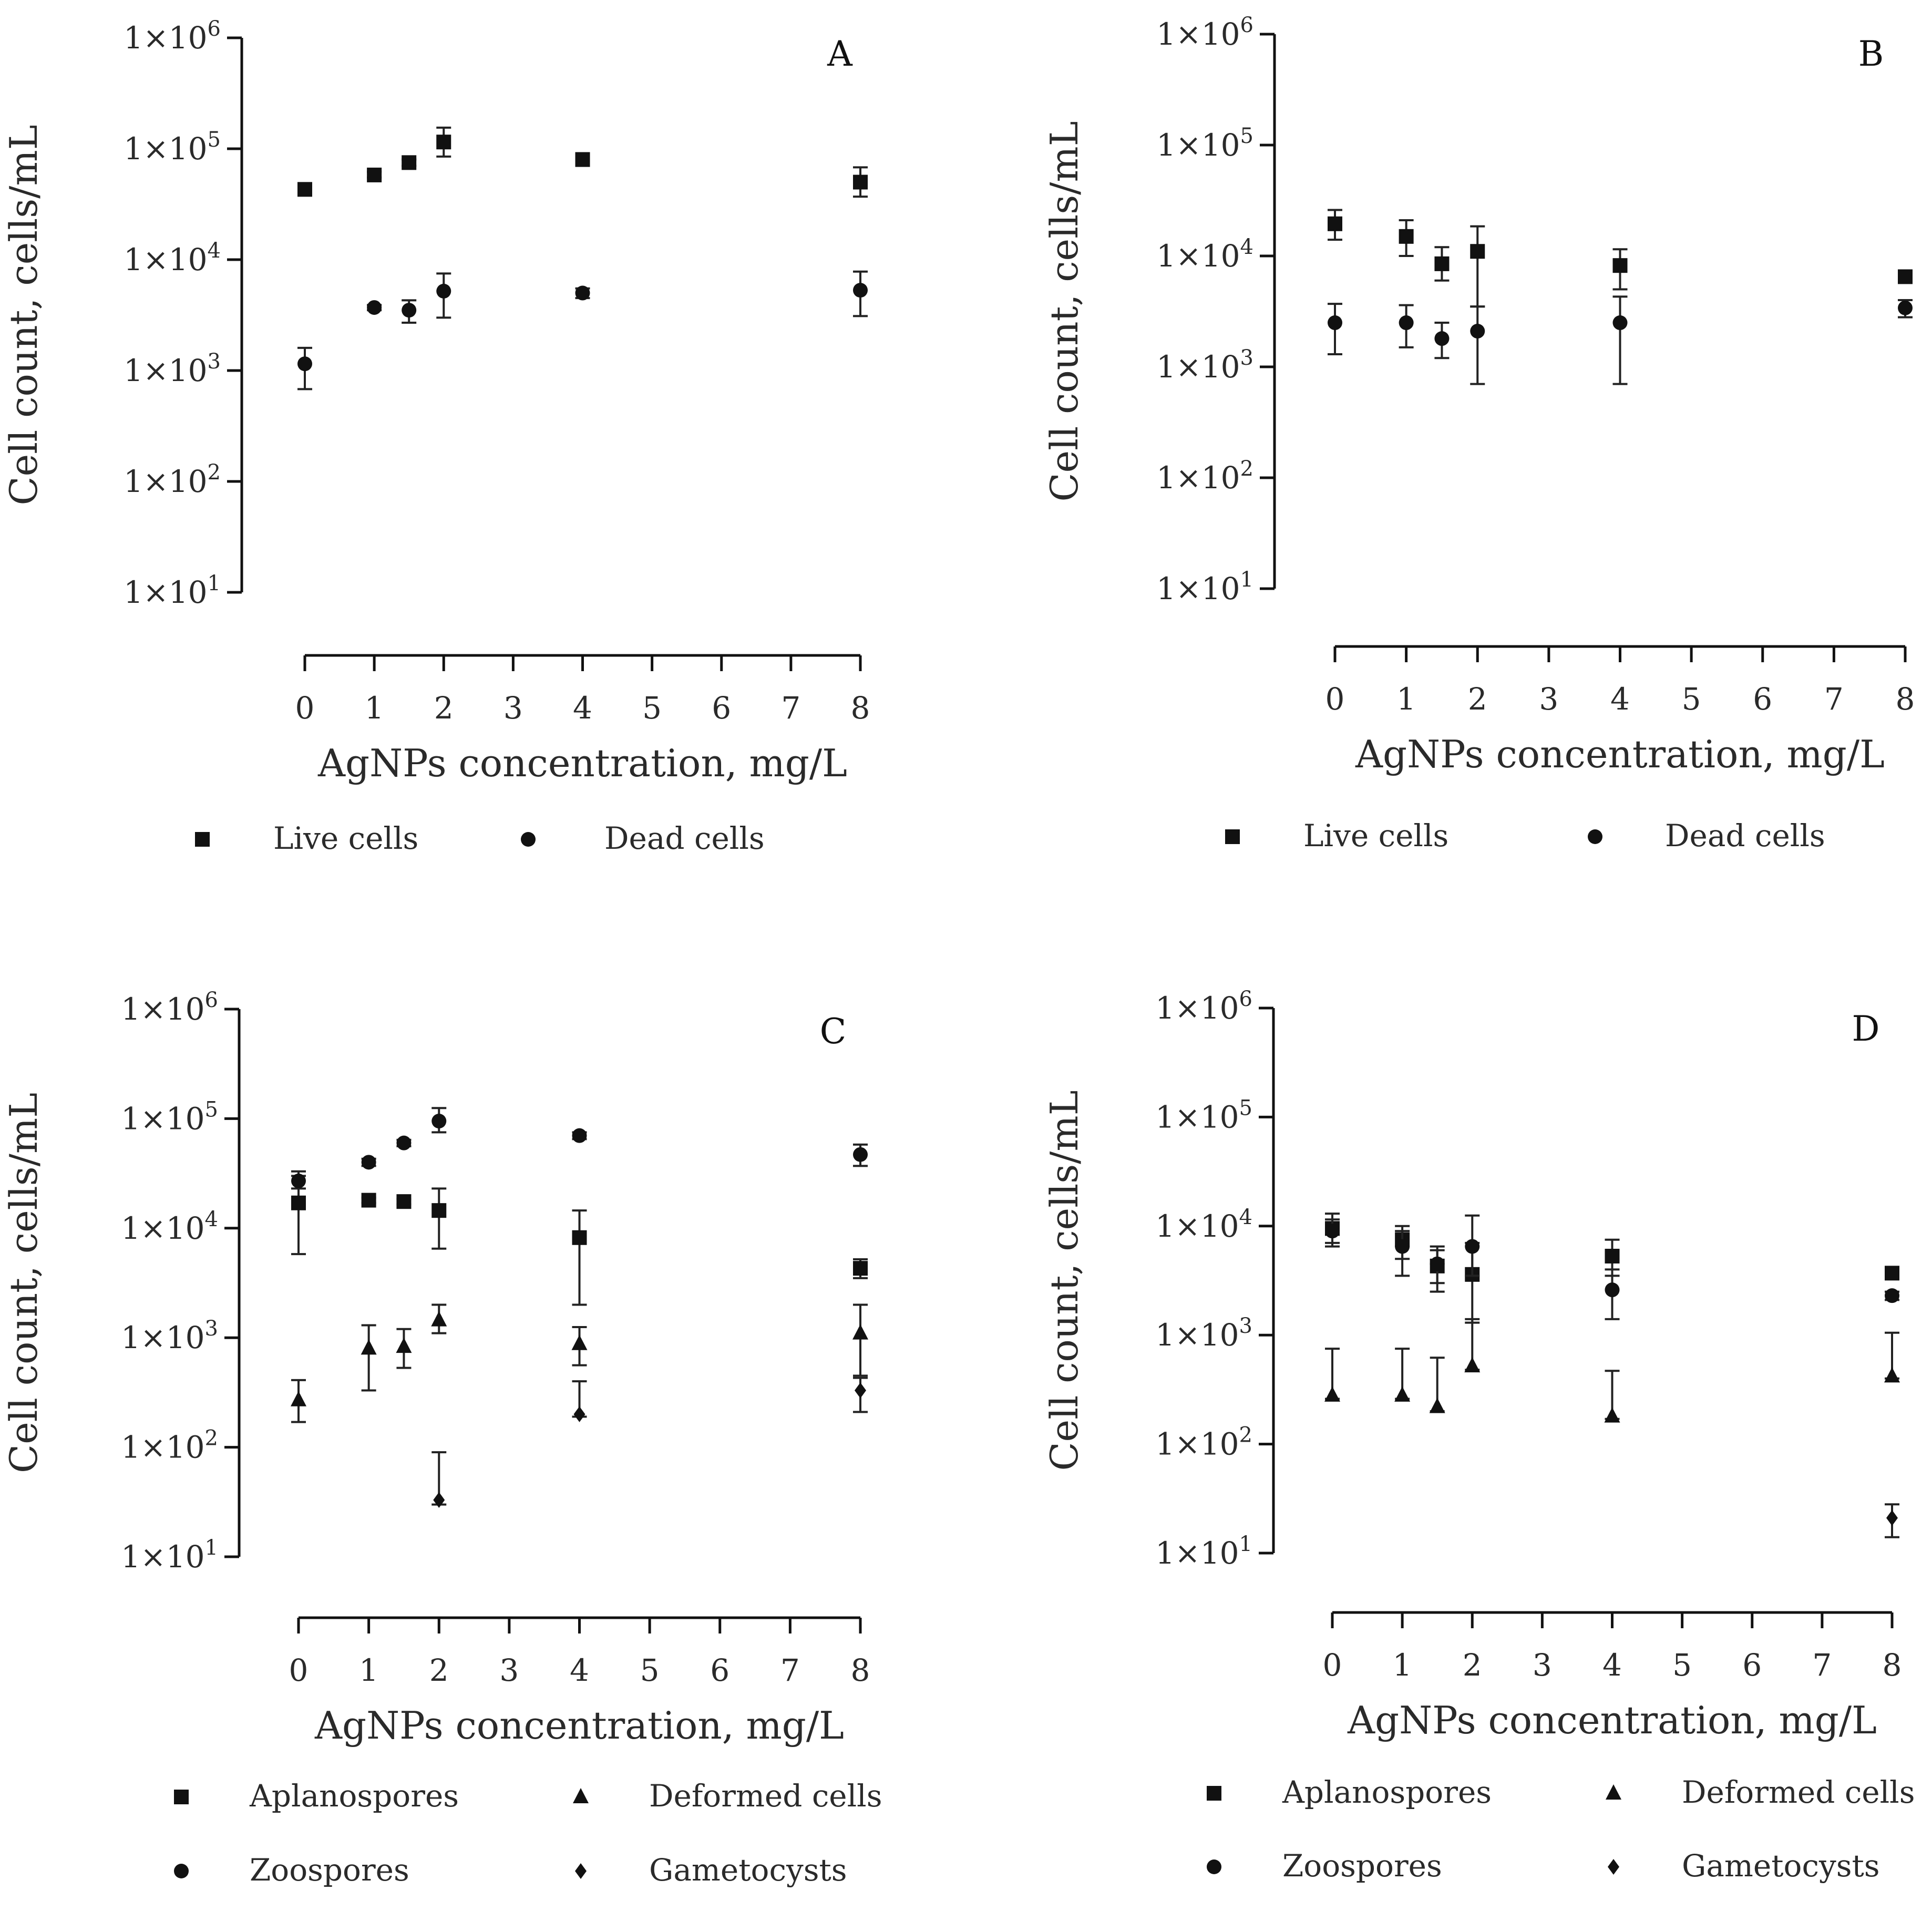  What do you see at coordinates (840, 54) in the screenshot?
I see `panel-label: A` at bounding box center [840, 54].